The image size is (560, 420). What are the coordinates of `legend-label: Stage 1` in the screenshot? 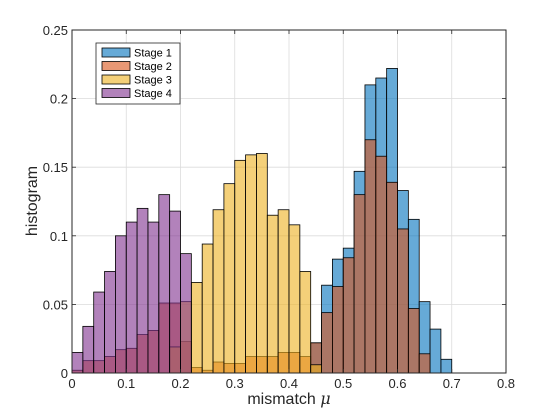 It's located at (153, 54).